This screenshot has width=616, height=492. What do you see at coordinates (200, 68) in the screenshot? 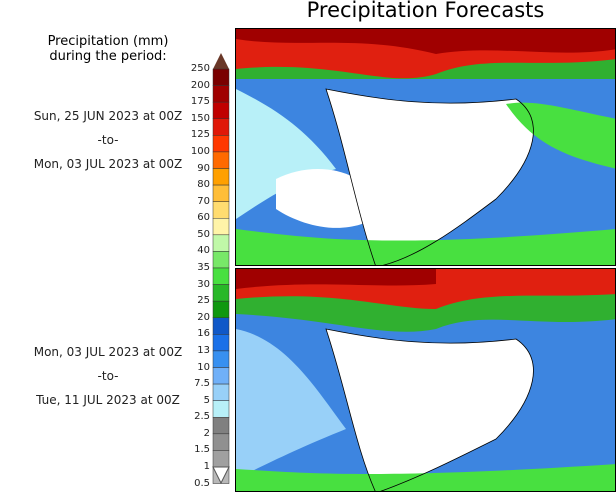
I see `colorbar-tick-label: 250` at bounding box center [200, 68].